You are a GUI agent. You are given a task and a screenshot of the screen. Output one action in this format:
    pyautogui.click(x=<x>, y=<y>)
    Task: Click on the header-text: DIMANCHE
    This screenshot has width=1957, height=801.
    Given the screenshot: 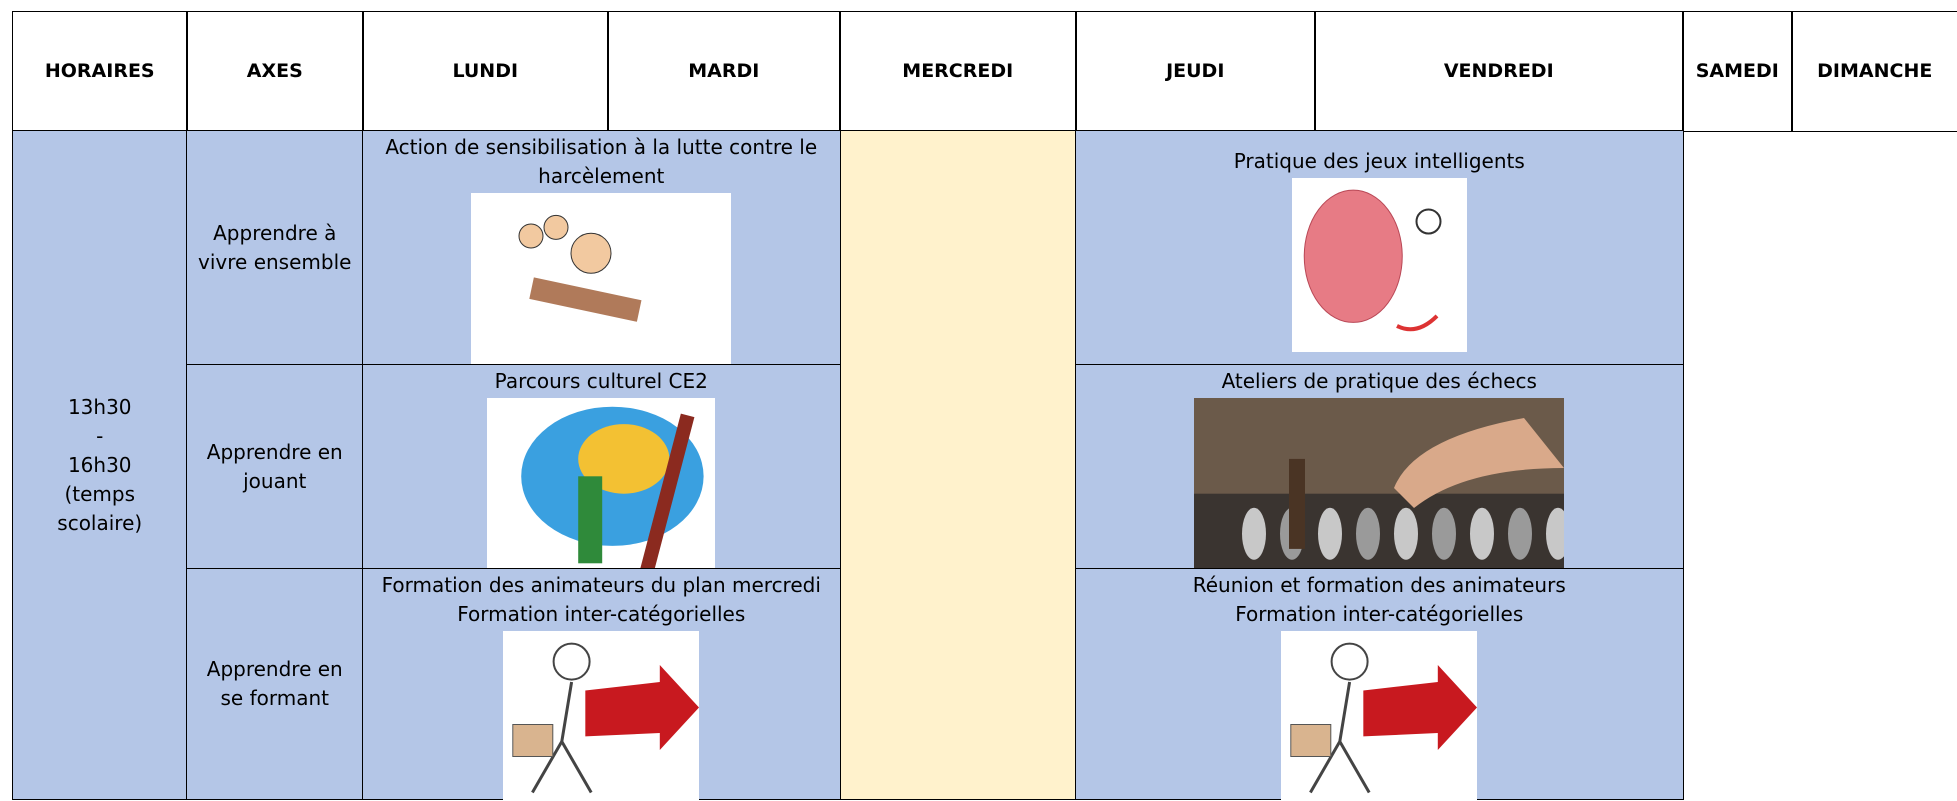 What is the action you would take?
    pyautogui.click(x=1875, y=70)
    